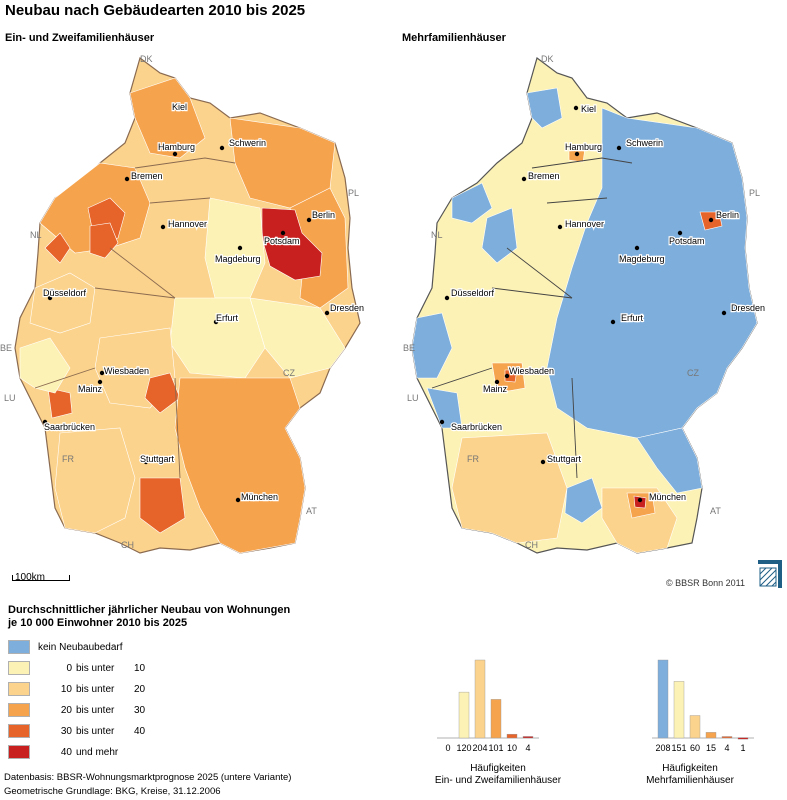 This screenshot has width=787, height=800. Describe the element at coordinates (583, 147) in the screenshot. I see `right-label-hamburg: Hamburg` at that location.